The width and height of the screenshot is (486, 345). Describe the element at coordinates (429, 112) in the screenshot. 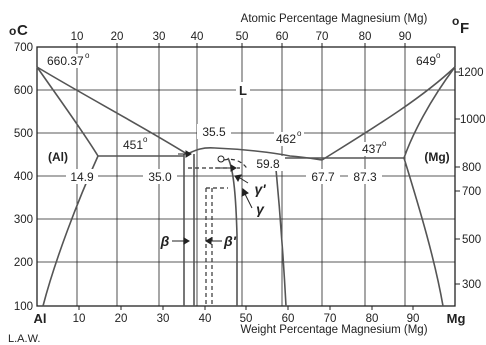

I see `solidus-mg` at that location.